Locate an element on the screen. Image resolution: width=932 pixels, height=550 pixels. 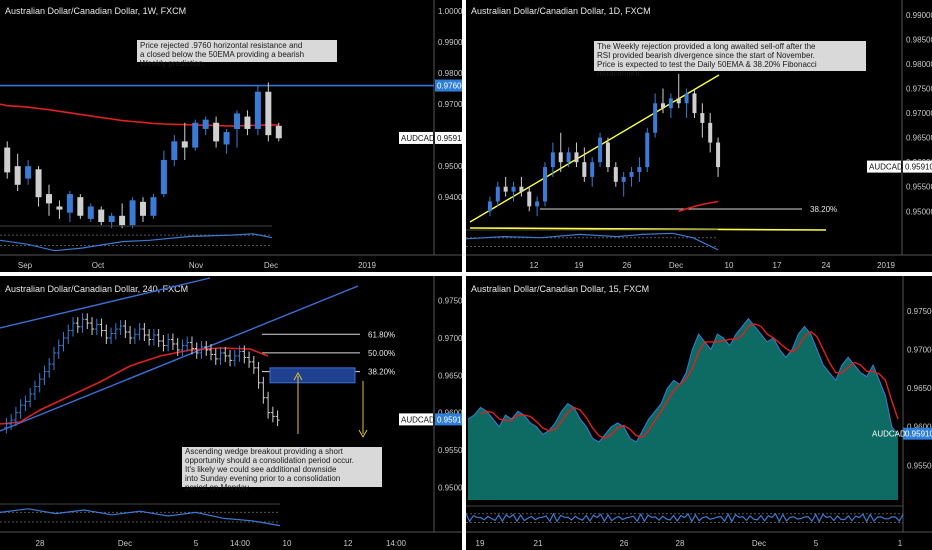
annotation-text: period on Monday. is located at coordinates (218, 487).